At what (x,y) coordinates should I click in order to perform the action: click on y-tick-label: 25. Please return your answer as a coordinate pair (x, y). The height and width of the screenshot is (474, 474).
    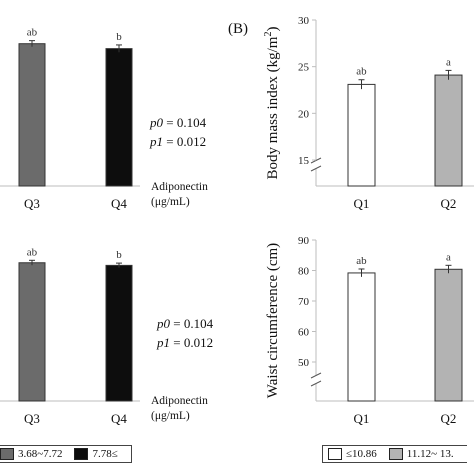
    Looking at the image, I should click on (304, 68).